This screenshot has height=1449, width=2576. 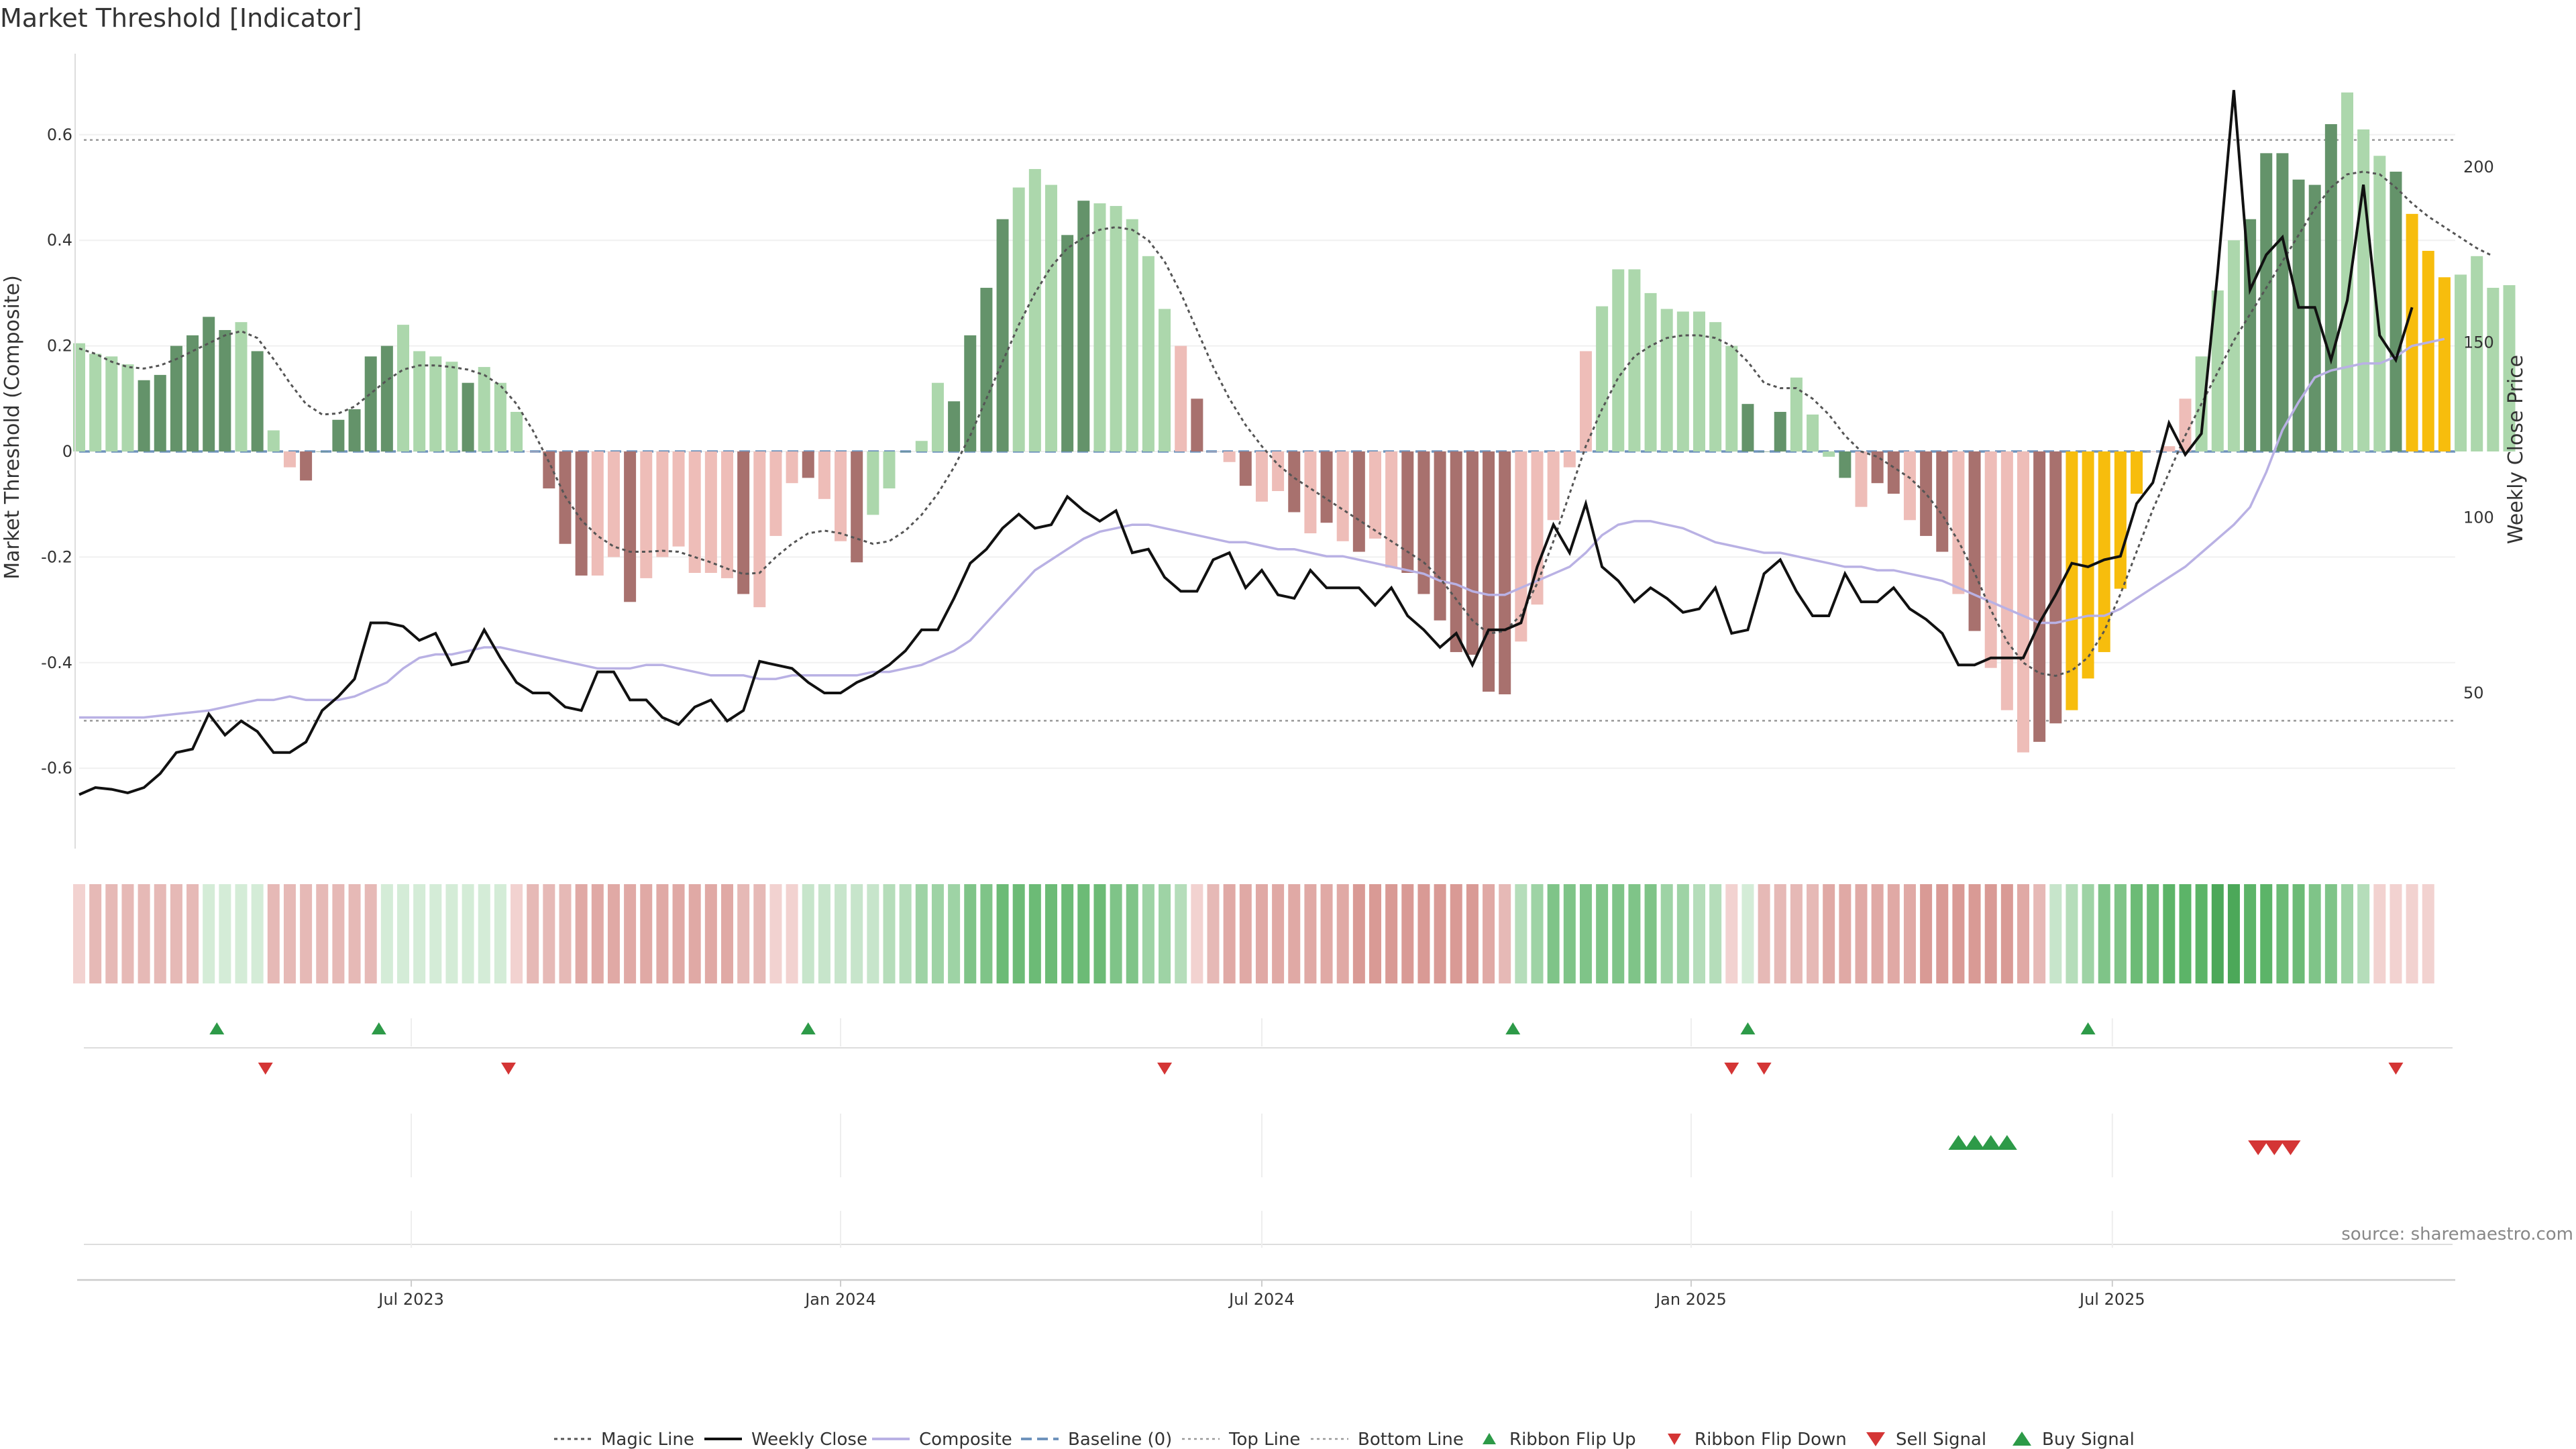 I want to click on y-tick-left: -0.6, so click(x=56, y=768).